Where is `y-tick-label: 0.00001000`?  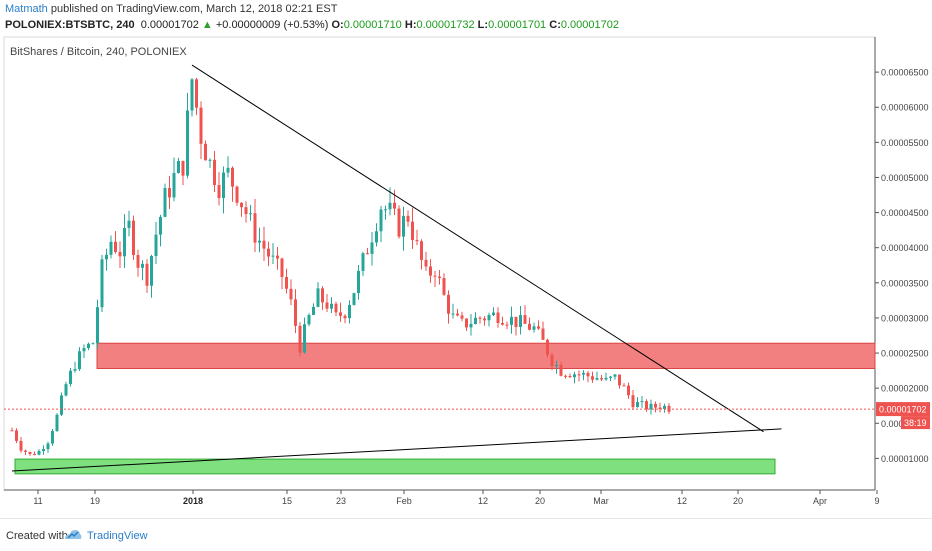
y-tick-label: 0.00001000 is located at coordinates (905, 459).